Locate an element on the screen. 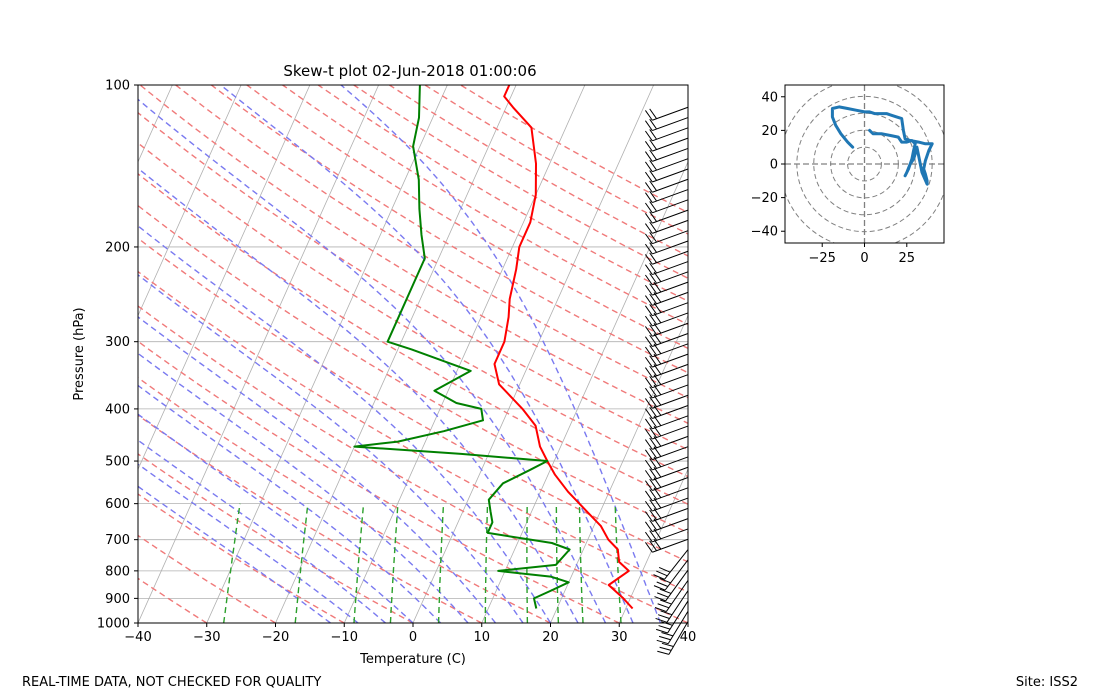  site-label: Site: ISS2 is located at coordinates (1046, 682).